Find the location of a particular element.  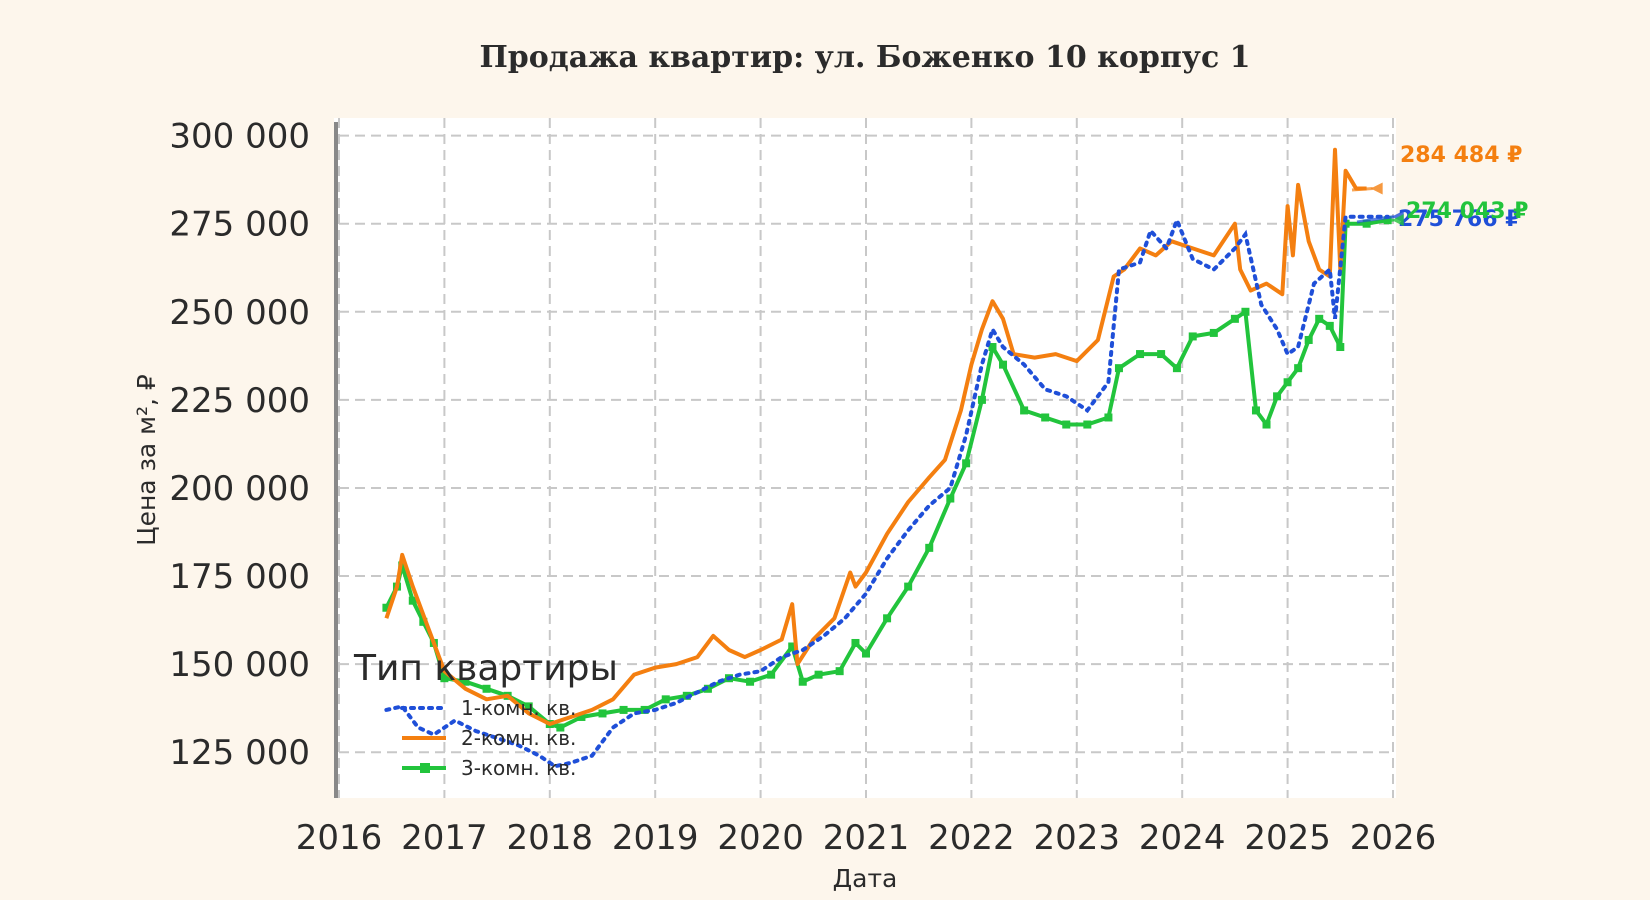

y-tick-label: 250 000 is located at coordinates (239, 313).